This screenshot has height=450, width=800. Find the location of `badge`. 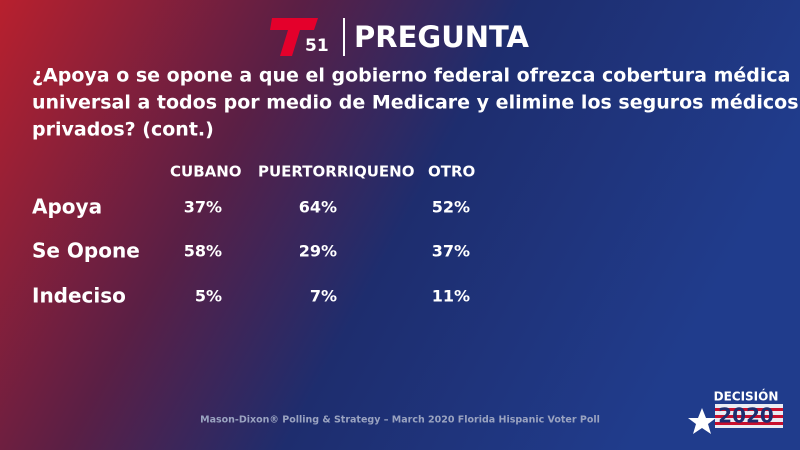

badge is located at coordinates (735, 419).